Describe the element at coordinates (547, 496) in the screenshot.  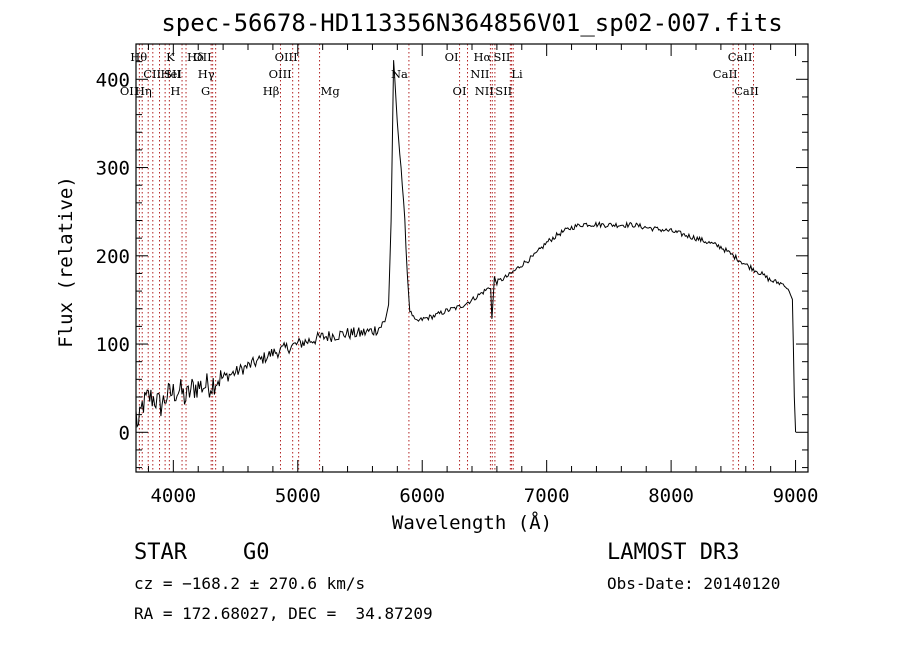
I see `x-tick-label: 7000` at that location.